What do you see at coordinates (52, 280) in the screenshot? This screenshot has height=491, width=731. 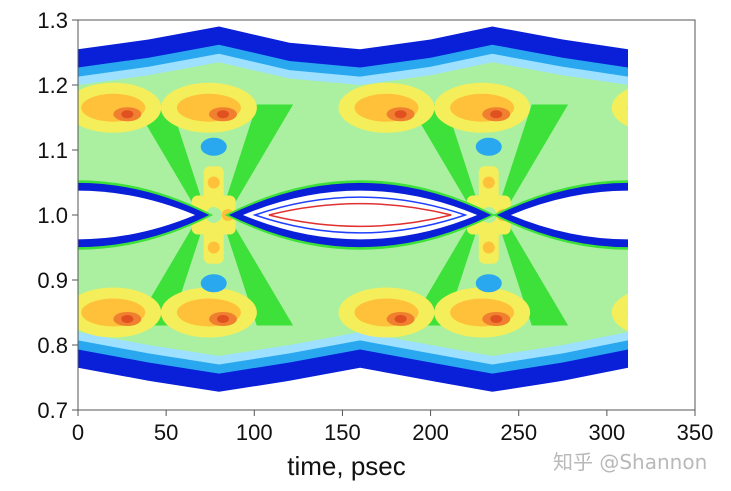 I see `y-tick-label: 0.9` at bounding box center [52, 280].